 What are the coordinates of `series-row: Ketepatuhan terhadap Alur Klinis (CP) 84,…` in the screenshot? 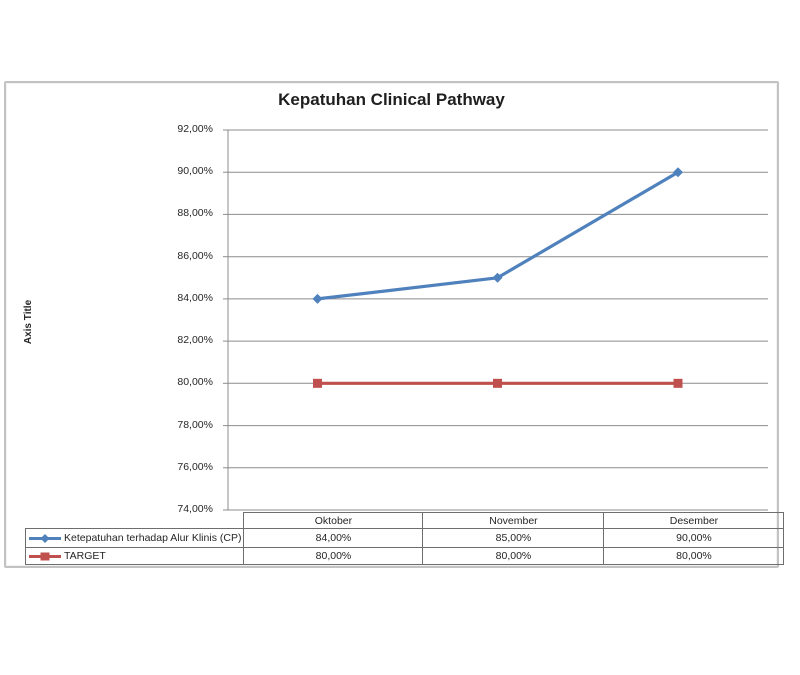 It's located at (404, 538).